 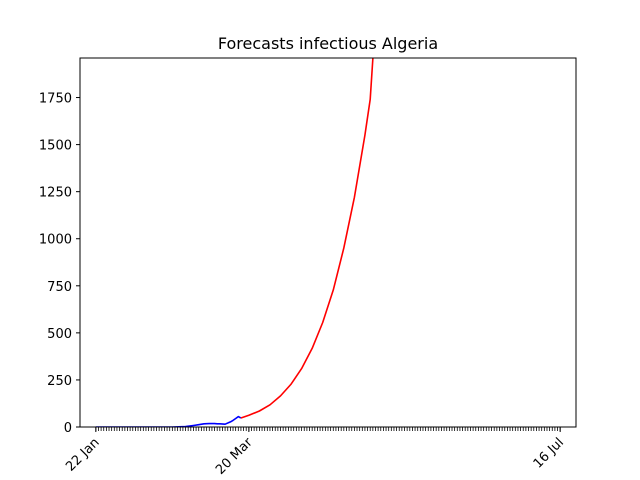 What do you see at coordinates (59, 334) in the screenshot?
I see `y-tick-label: 500` at bounding box center [59, 334].